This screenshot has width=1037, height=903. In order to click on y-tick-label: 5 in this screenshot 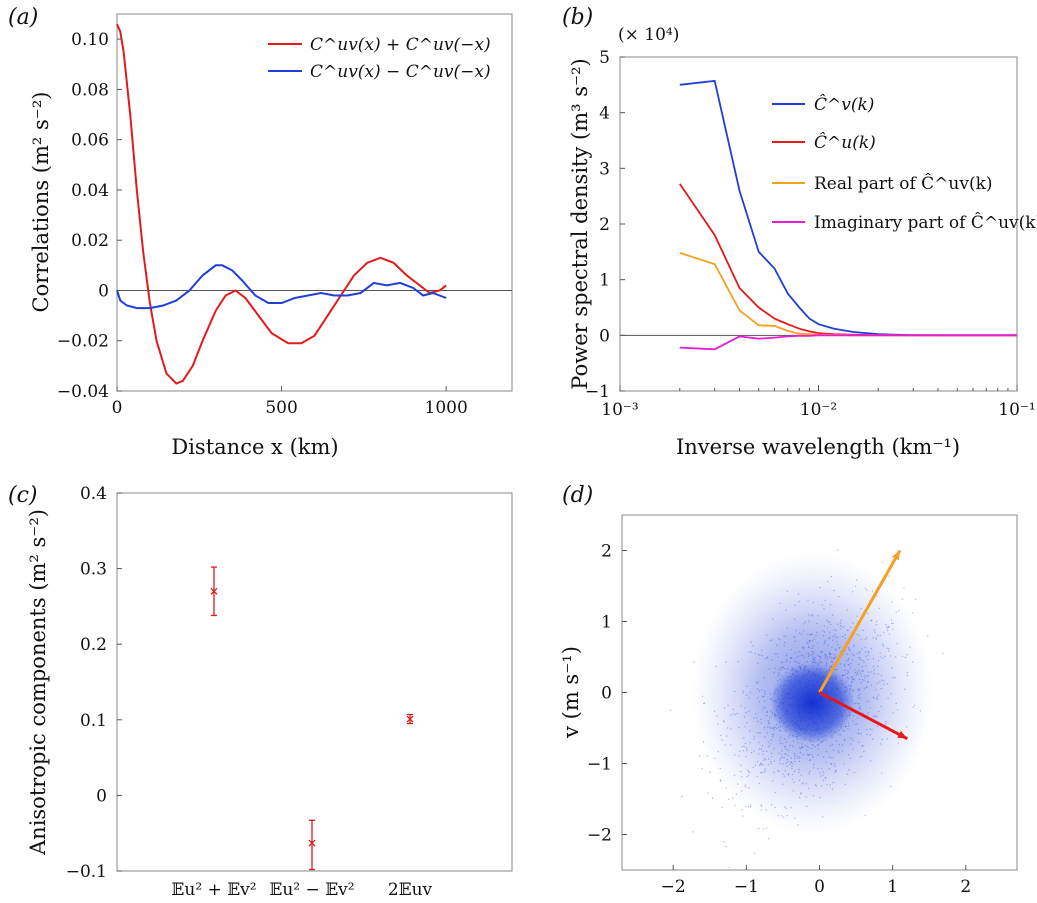, I will do `click(604, 58)`.